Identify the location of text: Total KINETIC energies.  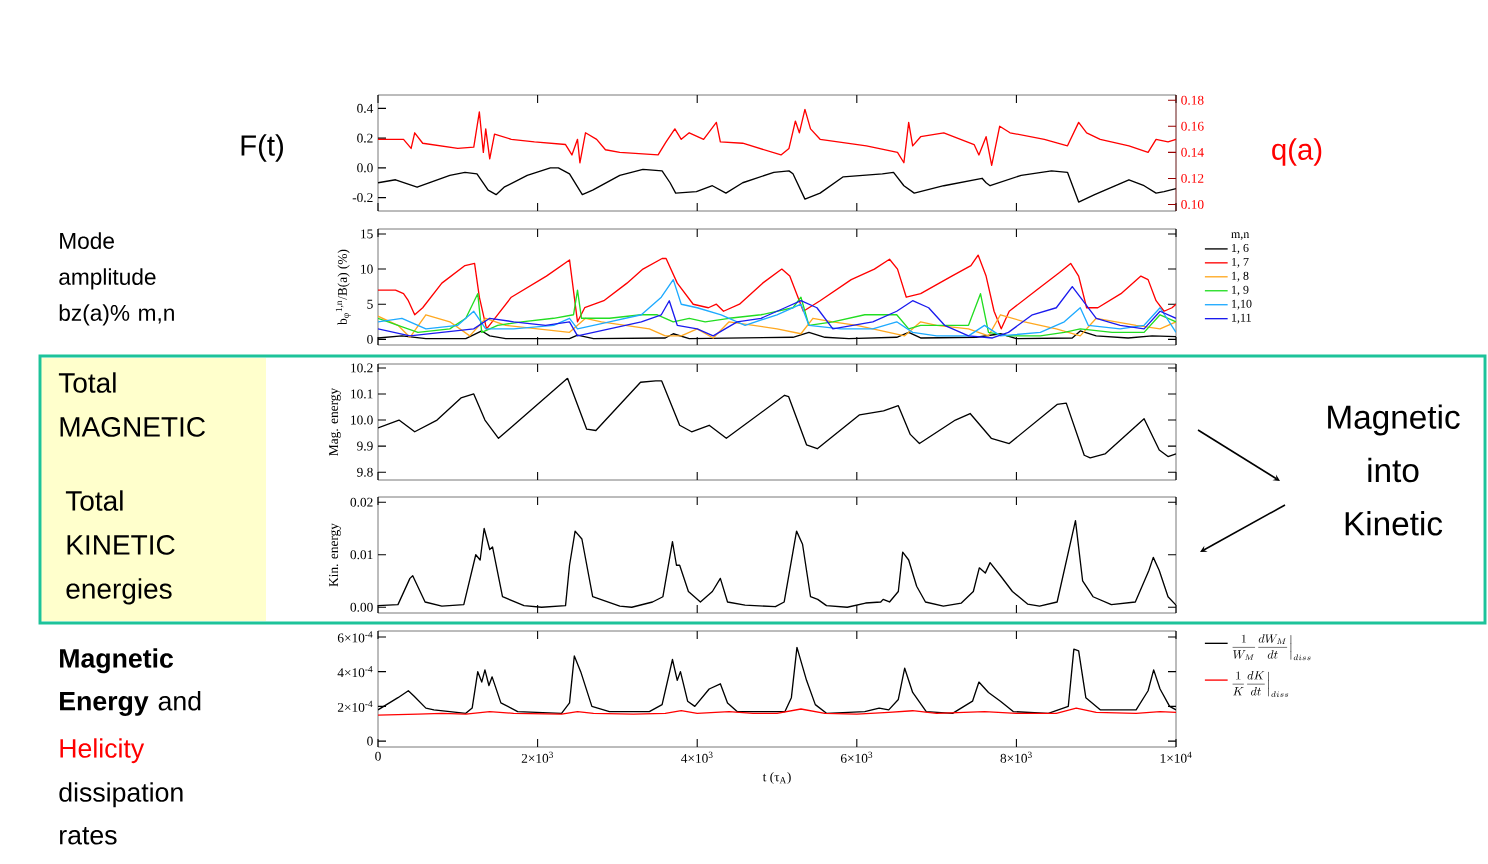
(120, 547).